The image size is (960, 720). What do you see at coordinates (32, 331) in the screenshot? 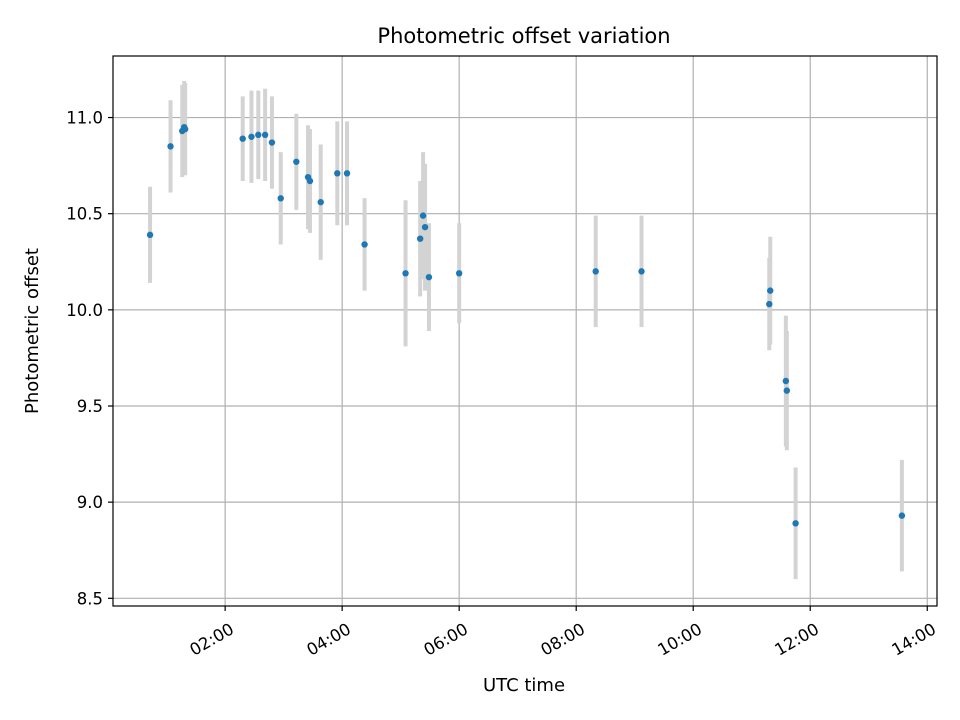
I see `y-axis-label: Photometric offset` at bounding box center [32, 331].